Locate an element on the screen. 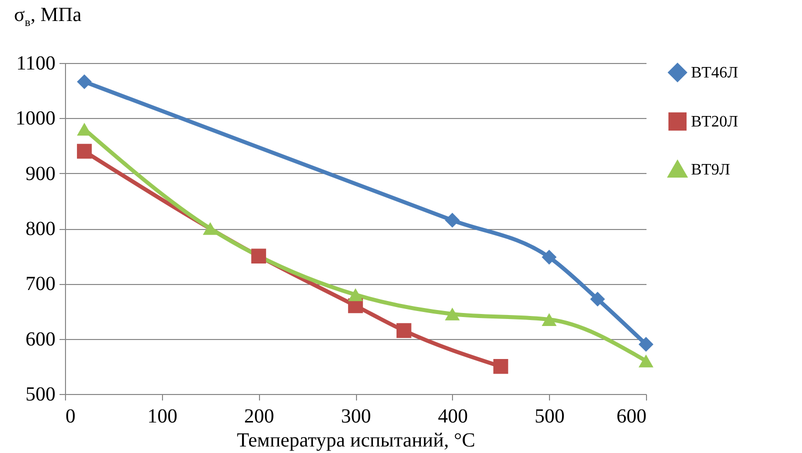 The width and height of the screenshot is (802, 453). y-tick-label: 500 is located at coordinates (41, 395).